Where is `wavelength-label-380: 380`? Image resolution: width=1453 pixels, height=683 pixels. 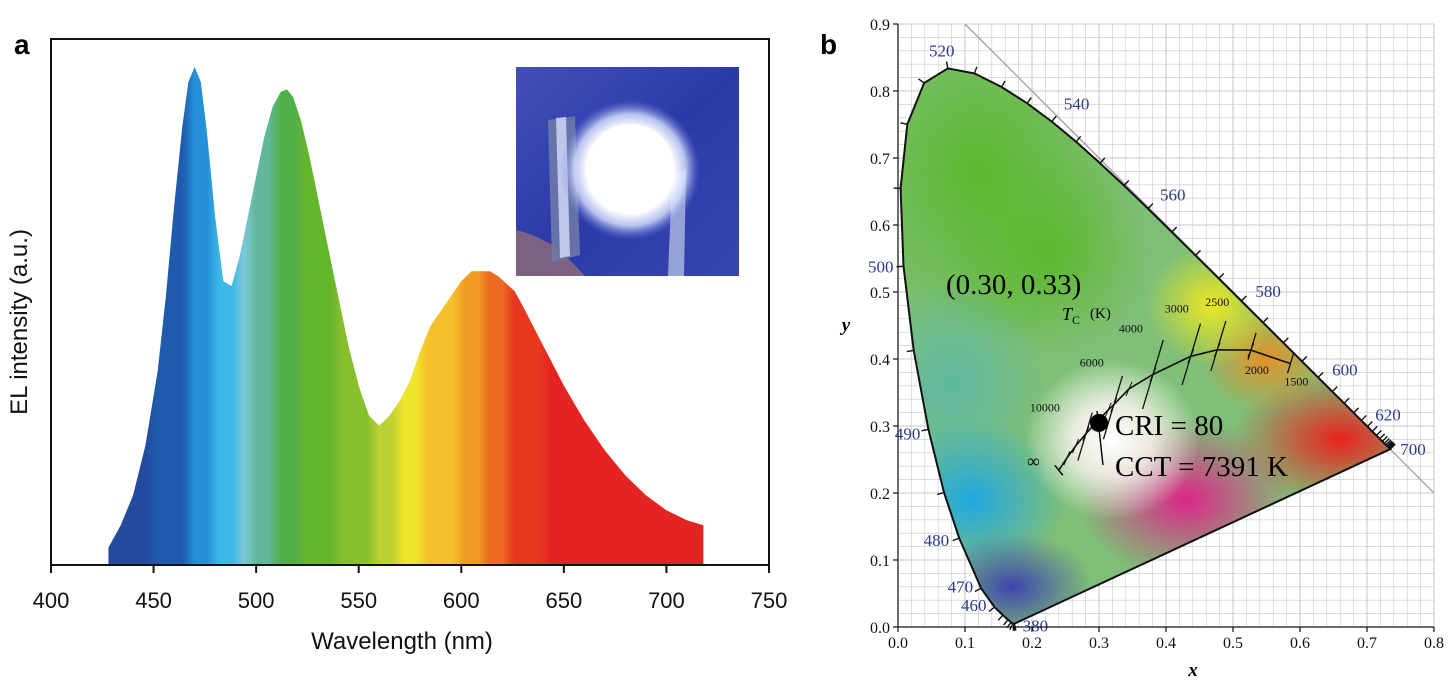
wavelength-label-380: 380 is located at coordinates (1036, 626).